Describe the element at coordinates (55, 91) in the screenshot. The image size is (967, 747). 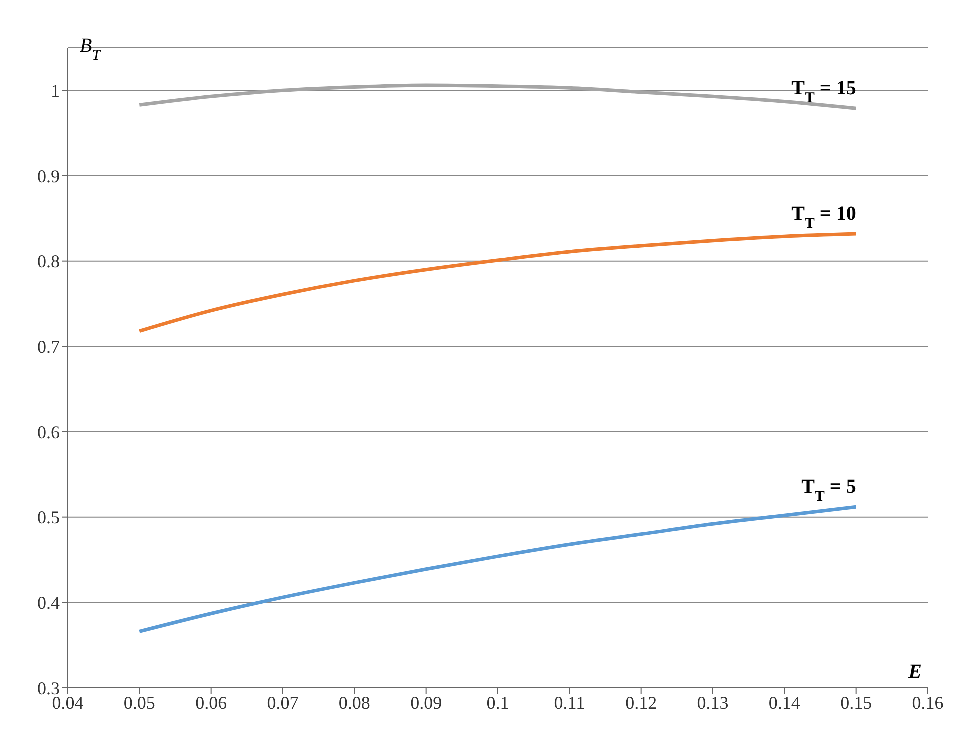
I see `y-tick-label: 1` at that location.